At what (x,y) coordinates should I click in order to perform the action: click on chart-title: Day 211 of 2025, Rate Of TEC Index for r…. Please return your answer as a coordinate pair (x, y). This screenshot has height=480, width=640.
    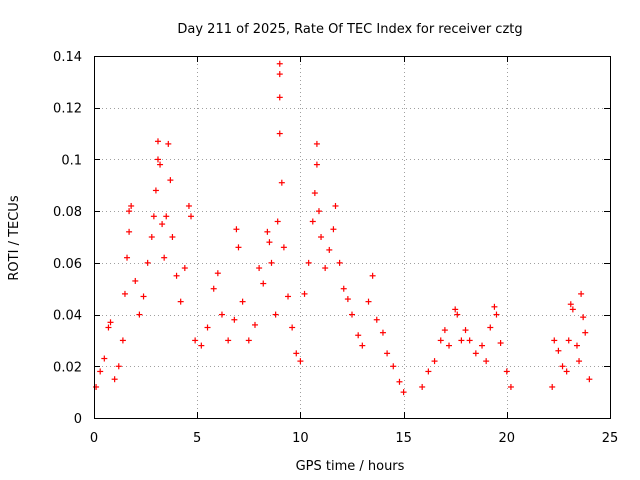
    Looking at the image, I should click on (349, 29).